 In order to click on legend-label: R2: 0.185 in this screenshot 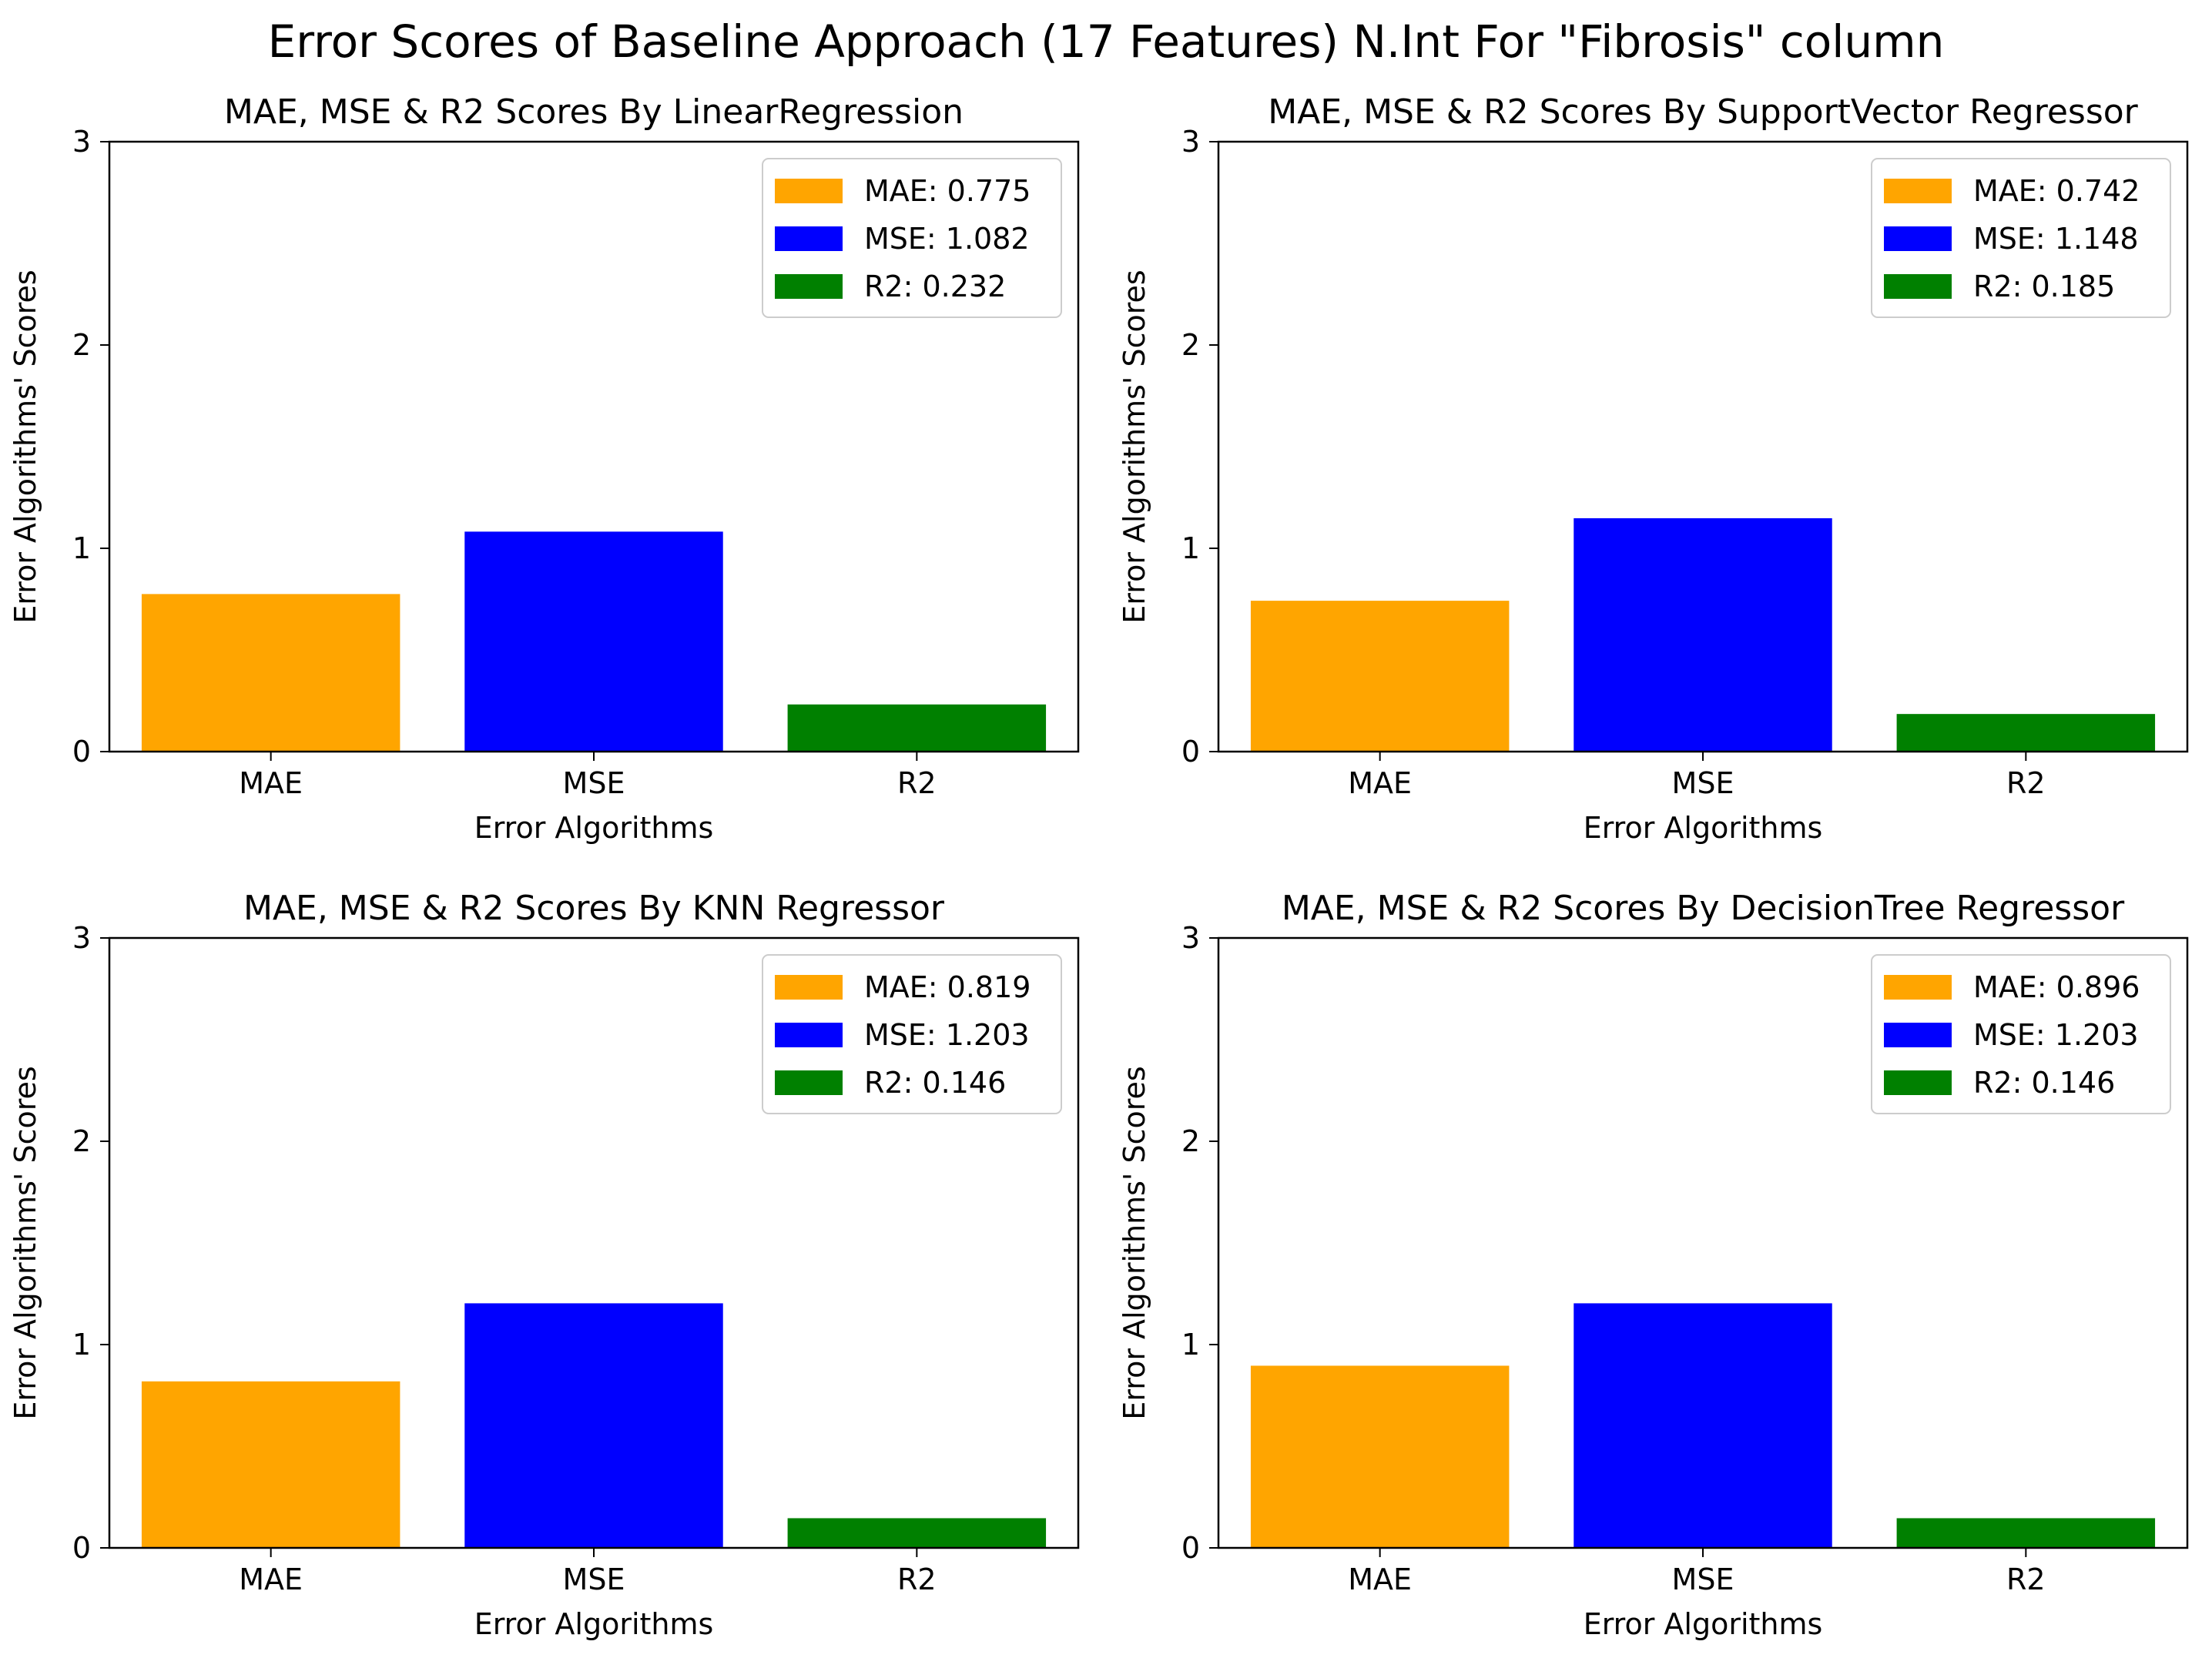, I will do `click(2044, 286)`.